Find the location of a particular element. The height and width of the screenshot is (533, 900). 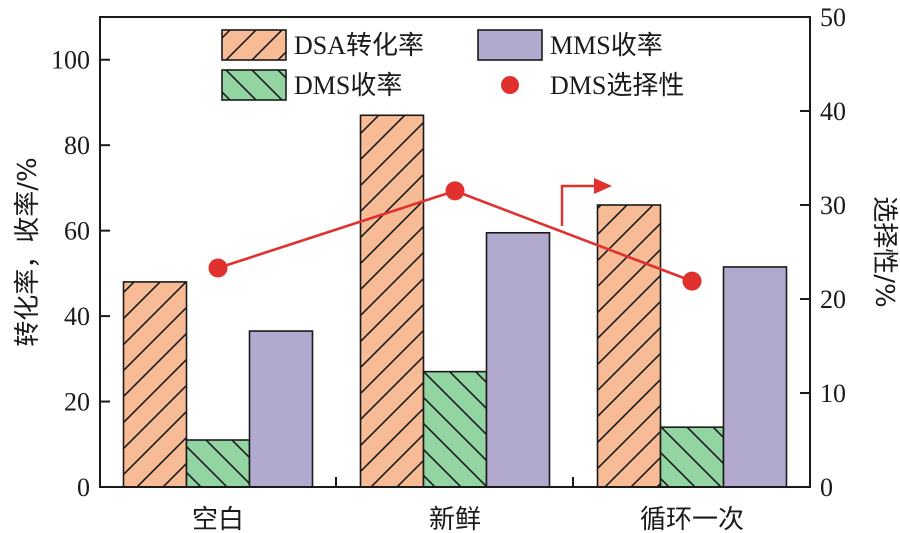

legend-item: DMS收率 is located at coordinates (311, 85).